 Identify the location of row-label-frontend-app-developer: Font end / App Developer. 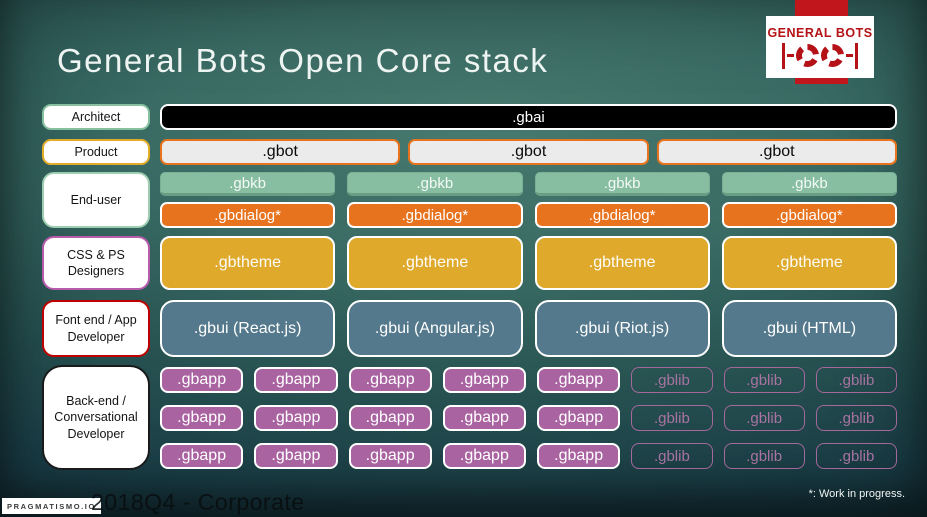
(96, 328).